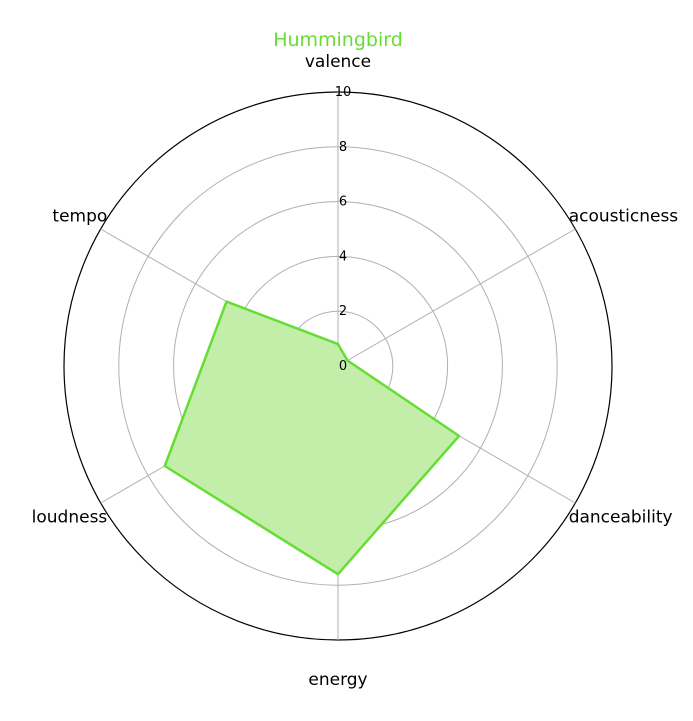 The width and height of the screenshot is (693, 721). I want to click on tick-label: 8, so click(343, 147).